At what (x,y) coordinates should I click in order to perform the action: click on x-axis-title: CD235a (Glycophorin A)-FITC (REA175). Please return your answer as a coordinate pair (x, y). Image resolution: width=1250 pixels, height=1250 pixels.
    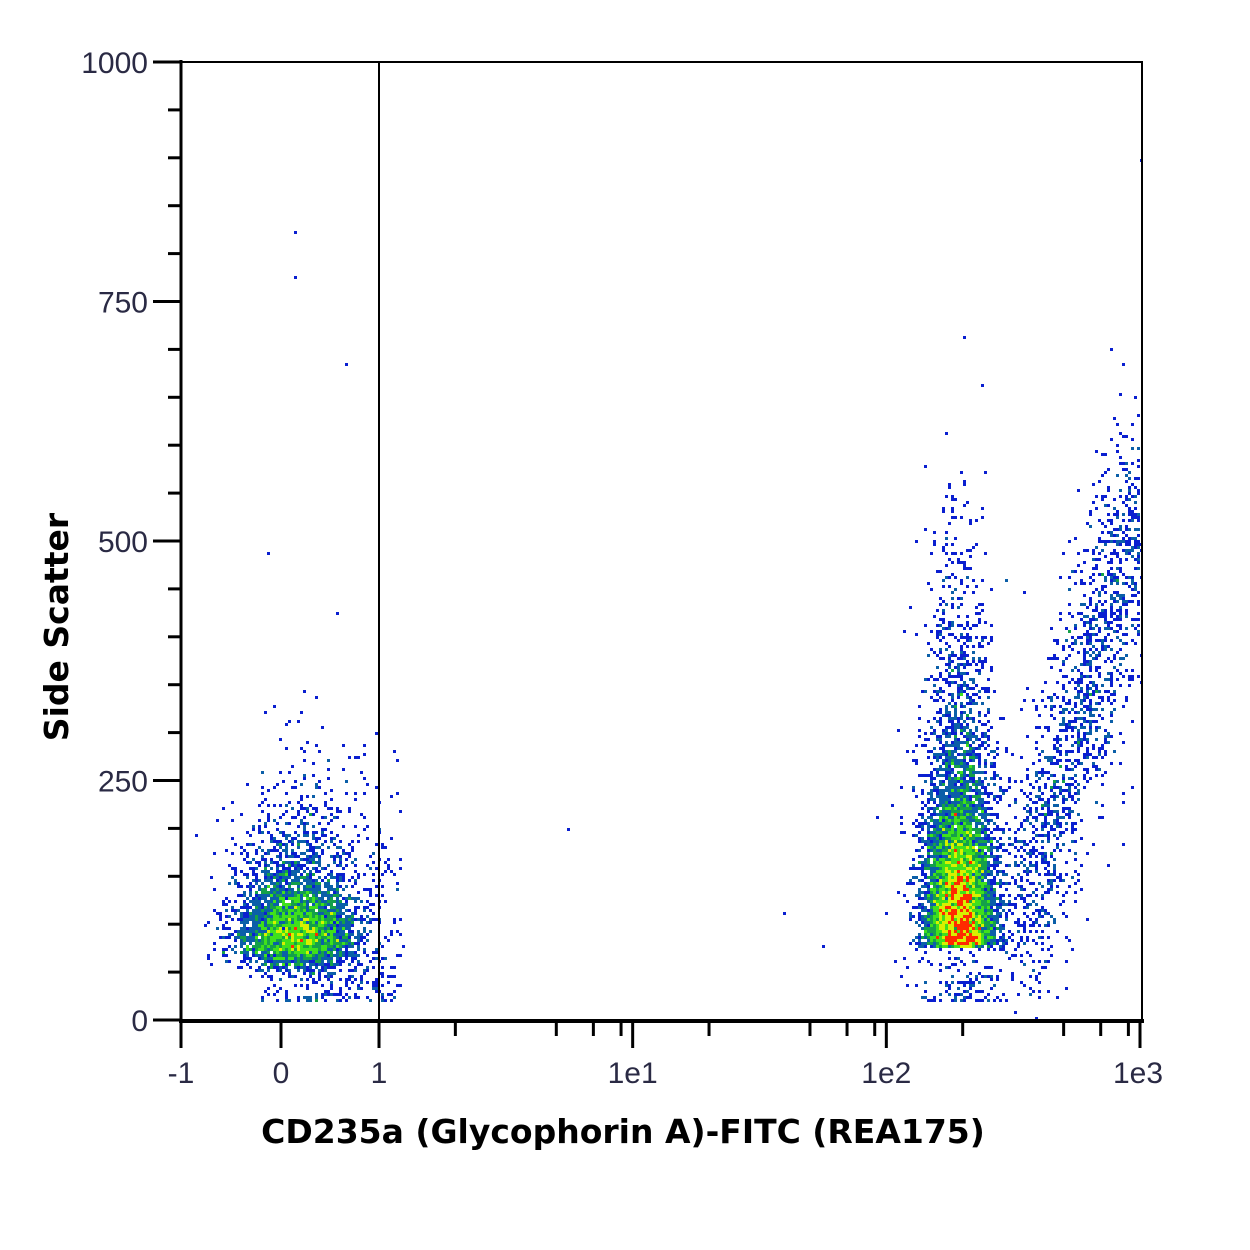
    Looking at the image, I should click on (623, 1131).